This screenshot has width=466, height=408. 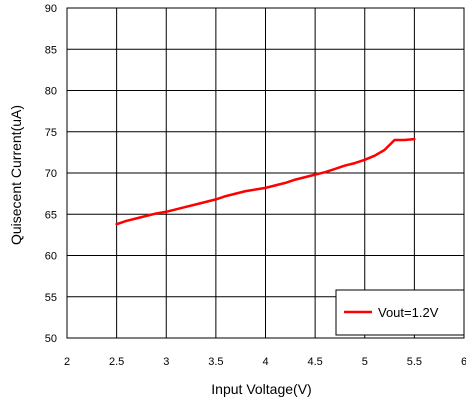 I want to click on y-tick-label-85: 85, so click(x=51, y=50).